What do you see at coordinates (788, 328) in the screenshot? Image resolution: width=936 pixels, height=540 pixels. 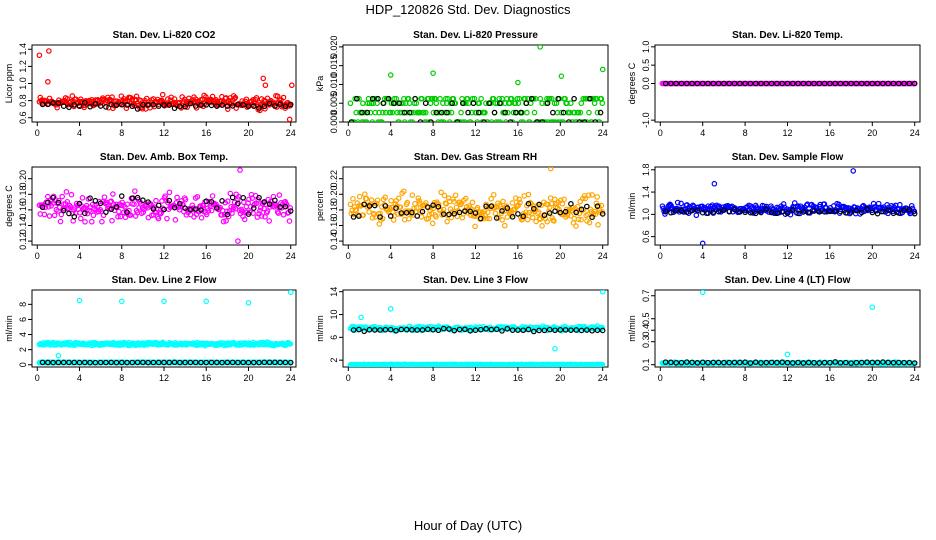 I see `points` at bounding box center [788, 328].